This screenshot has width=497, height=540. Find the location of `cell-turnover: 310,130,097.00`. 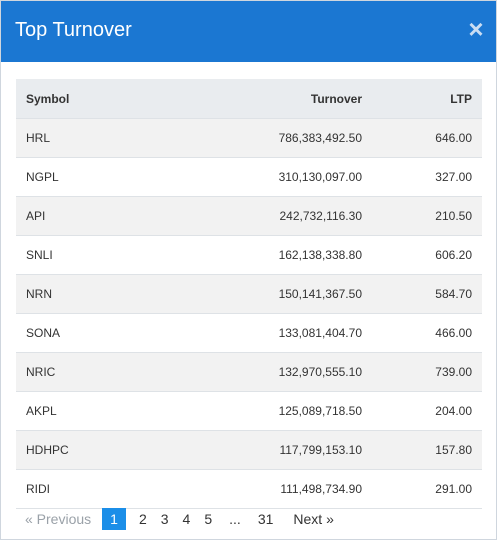

cell-turnover: 310,130,097.00 is located at coordinates (284, 177).